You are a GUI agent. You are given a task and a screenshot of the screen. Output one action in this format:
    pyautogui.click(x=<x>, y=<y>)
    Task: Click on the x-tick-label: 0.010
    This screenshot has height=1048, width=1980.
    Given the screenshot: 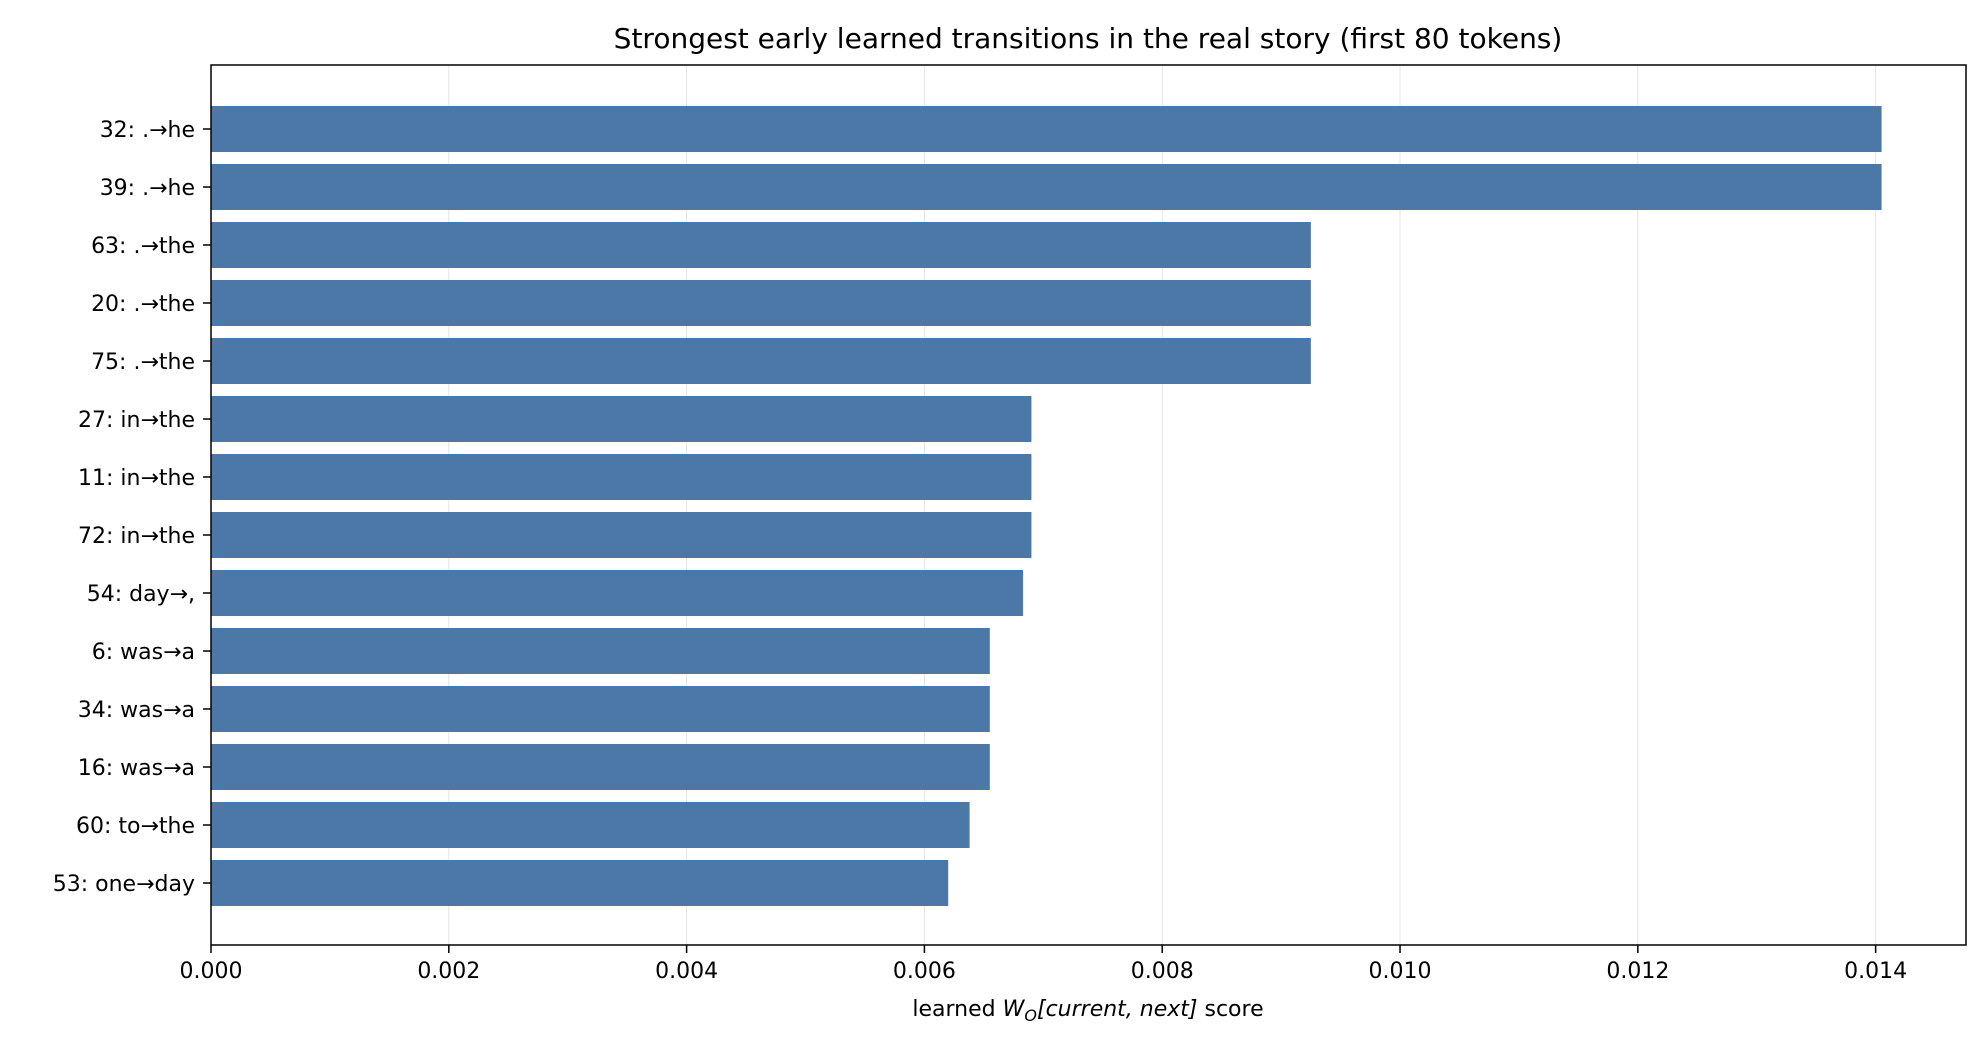 What is the action you would take?
    pyautogui.click(x=1400, y=971)
    